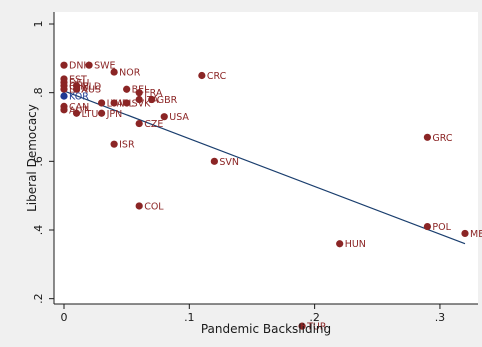  Describe the element at coordinates (104, 66) in the screenshot. I see `point-label-swe: SWE` at that location.